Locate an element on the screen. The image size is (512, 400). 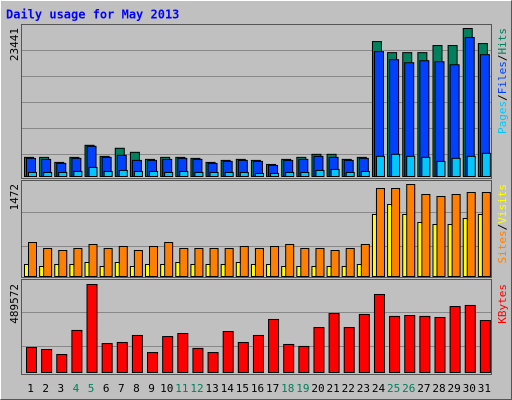
chart-title: Daily usage for May 2013 is located at coordinates (92, 15).